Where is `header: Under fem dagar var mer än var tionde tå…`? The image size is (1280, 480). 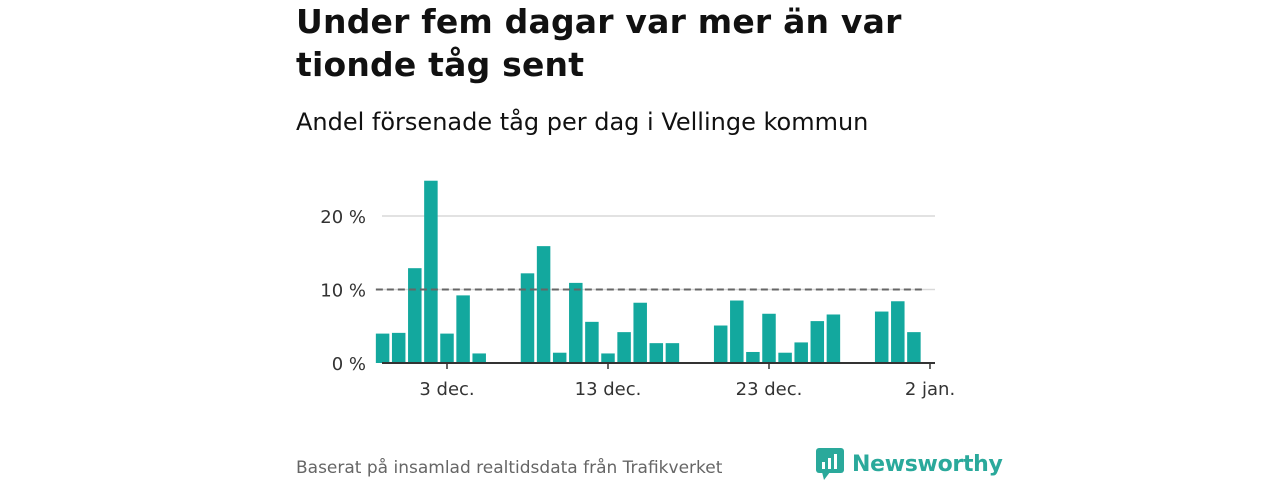 header: Under fem dagar var mer än var tionde tå… is located at coordinates (646, 43).